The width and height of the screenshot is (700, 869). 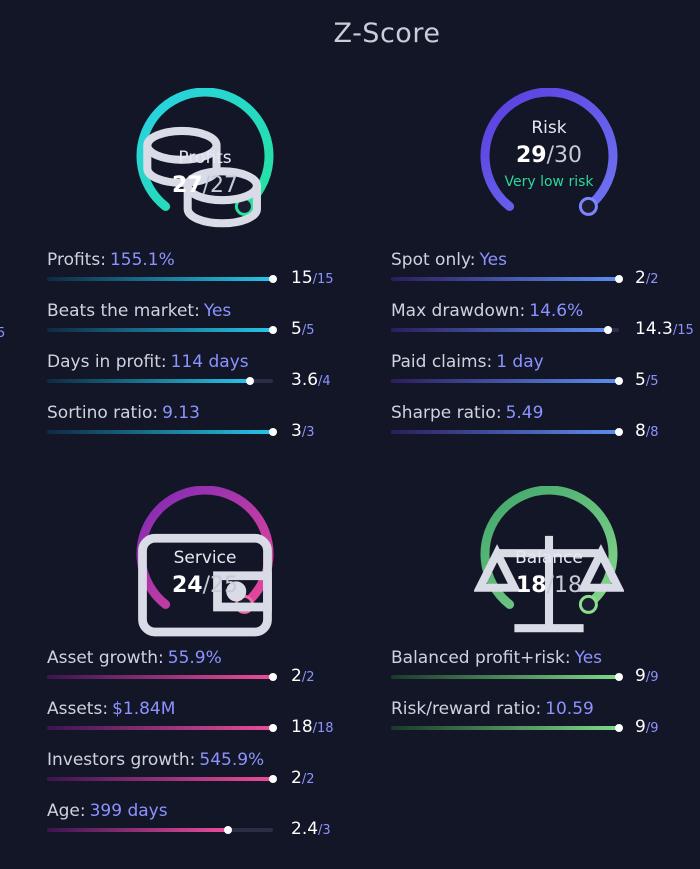 I want to click on clipped-score-fragment: 5, so click(x=3, y=333).